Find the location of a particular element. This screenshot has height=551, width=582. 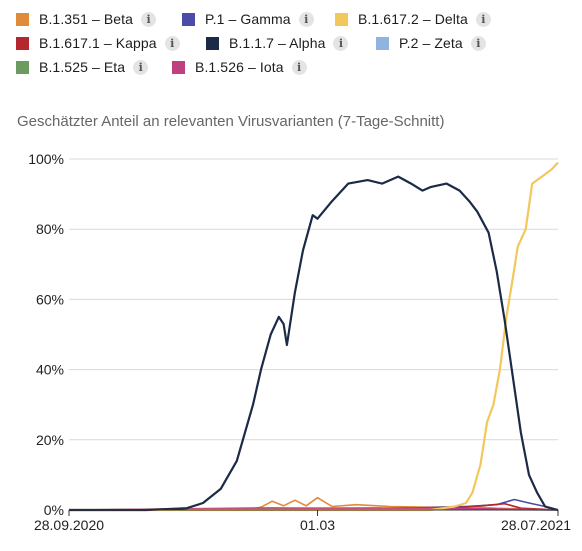

y-tick-label: 80% is located at coordinates (50, 229).